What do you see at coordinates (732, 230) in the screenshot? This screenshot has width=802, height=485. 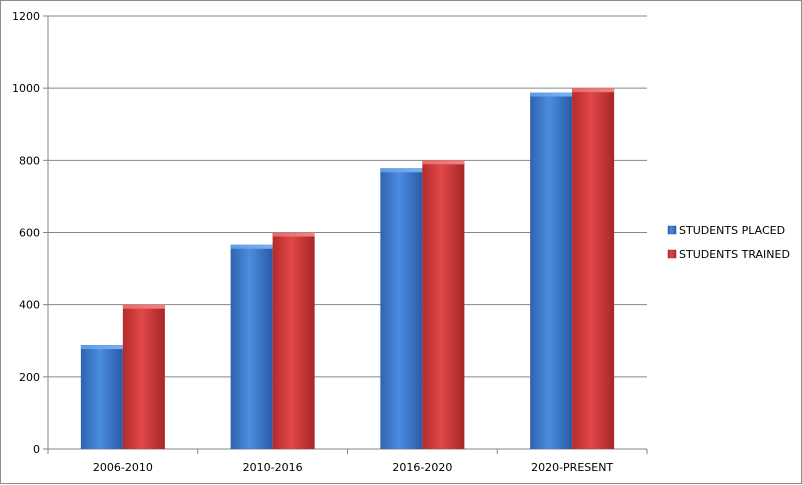 I see `legend-label: STUDENTS PLACED` at bounding box center [732, 230].